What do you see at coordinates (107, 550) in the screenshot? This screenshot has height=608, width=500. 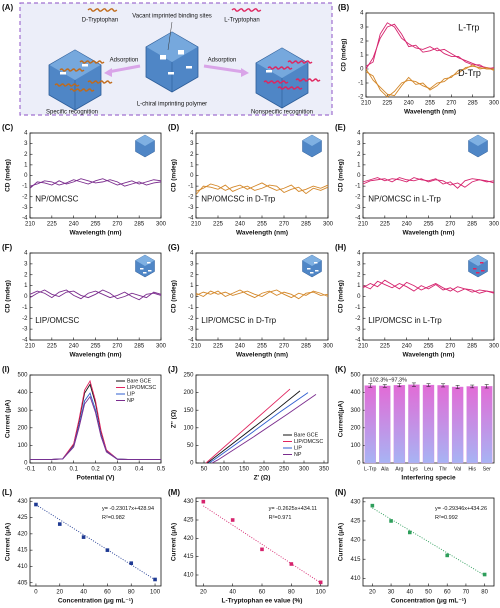 I see `data-point` at bounding box center [107, 550].